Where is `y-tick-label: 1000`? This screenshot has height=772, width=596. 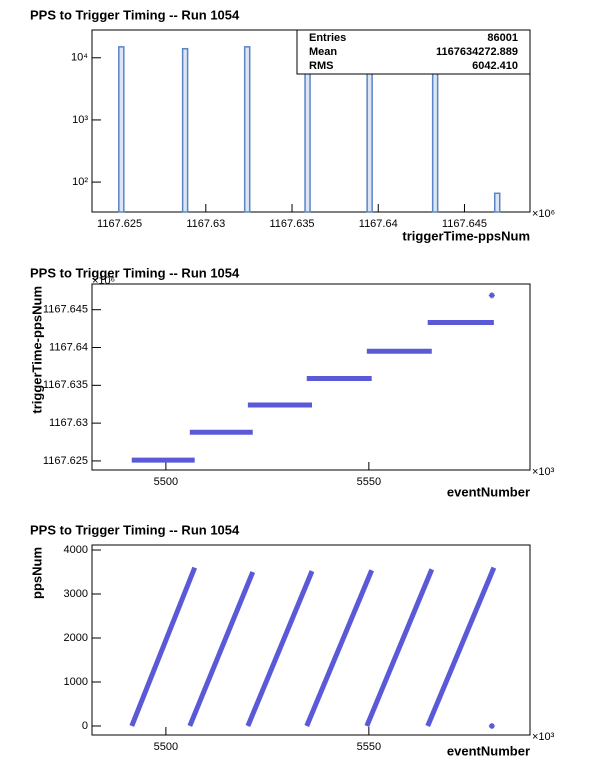
y-tick-label: 1000 is located at coordinates (76, 682).